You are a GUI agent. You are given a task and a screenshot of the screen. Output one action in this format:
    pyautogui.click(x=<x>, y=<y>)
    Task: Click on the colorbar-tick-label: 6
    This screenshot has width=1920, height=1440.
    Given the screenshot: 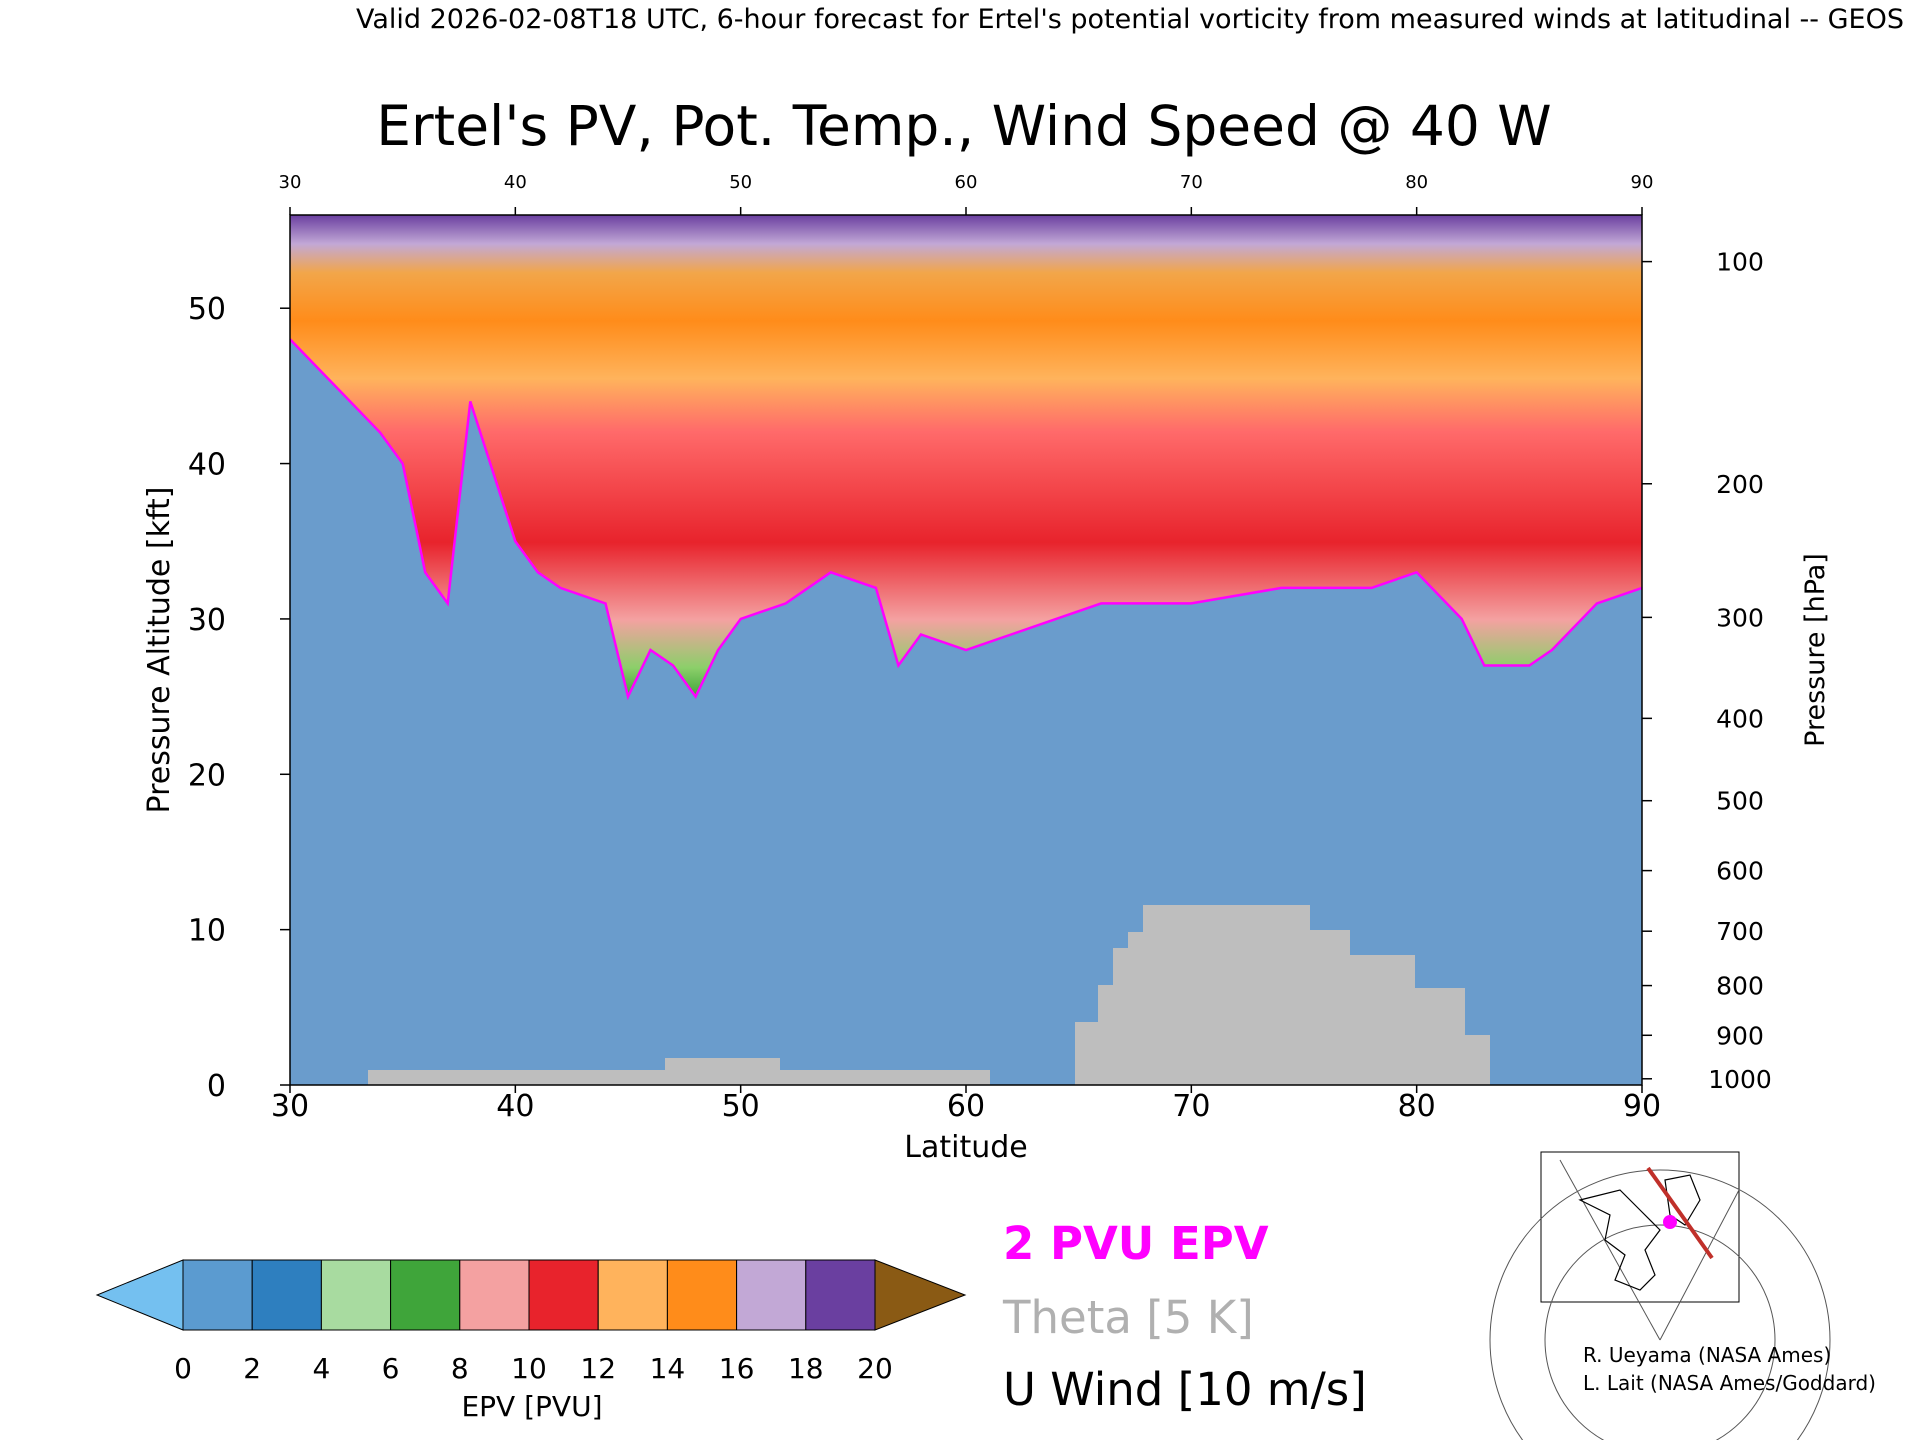 What is the action you would take?
    pyautogui.click(x=391, y=1368)
    